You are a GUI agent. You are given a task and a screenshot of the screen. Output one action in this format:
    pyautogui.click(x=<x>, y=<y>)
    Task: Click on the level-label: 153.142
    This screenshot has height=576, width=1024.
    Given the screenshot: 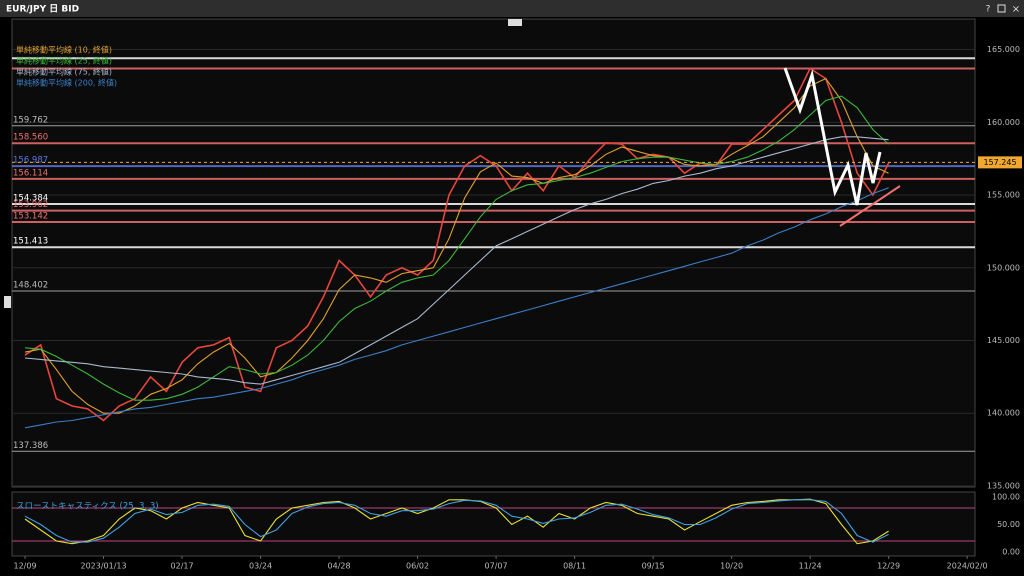 What is the action you would take?
    pyautogui.click(x=30, y=217)
    